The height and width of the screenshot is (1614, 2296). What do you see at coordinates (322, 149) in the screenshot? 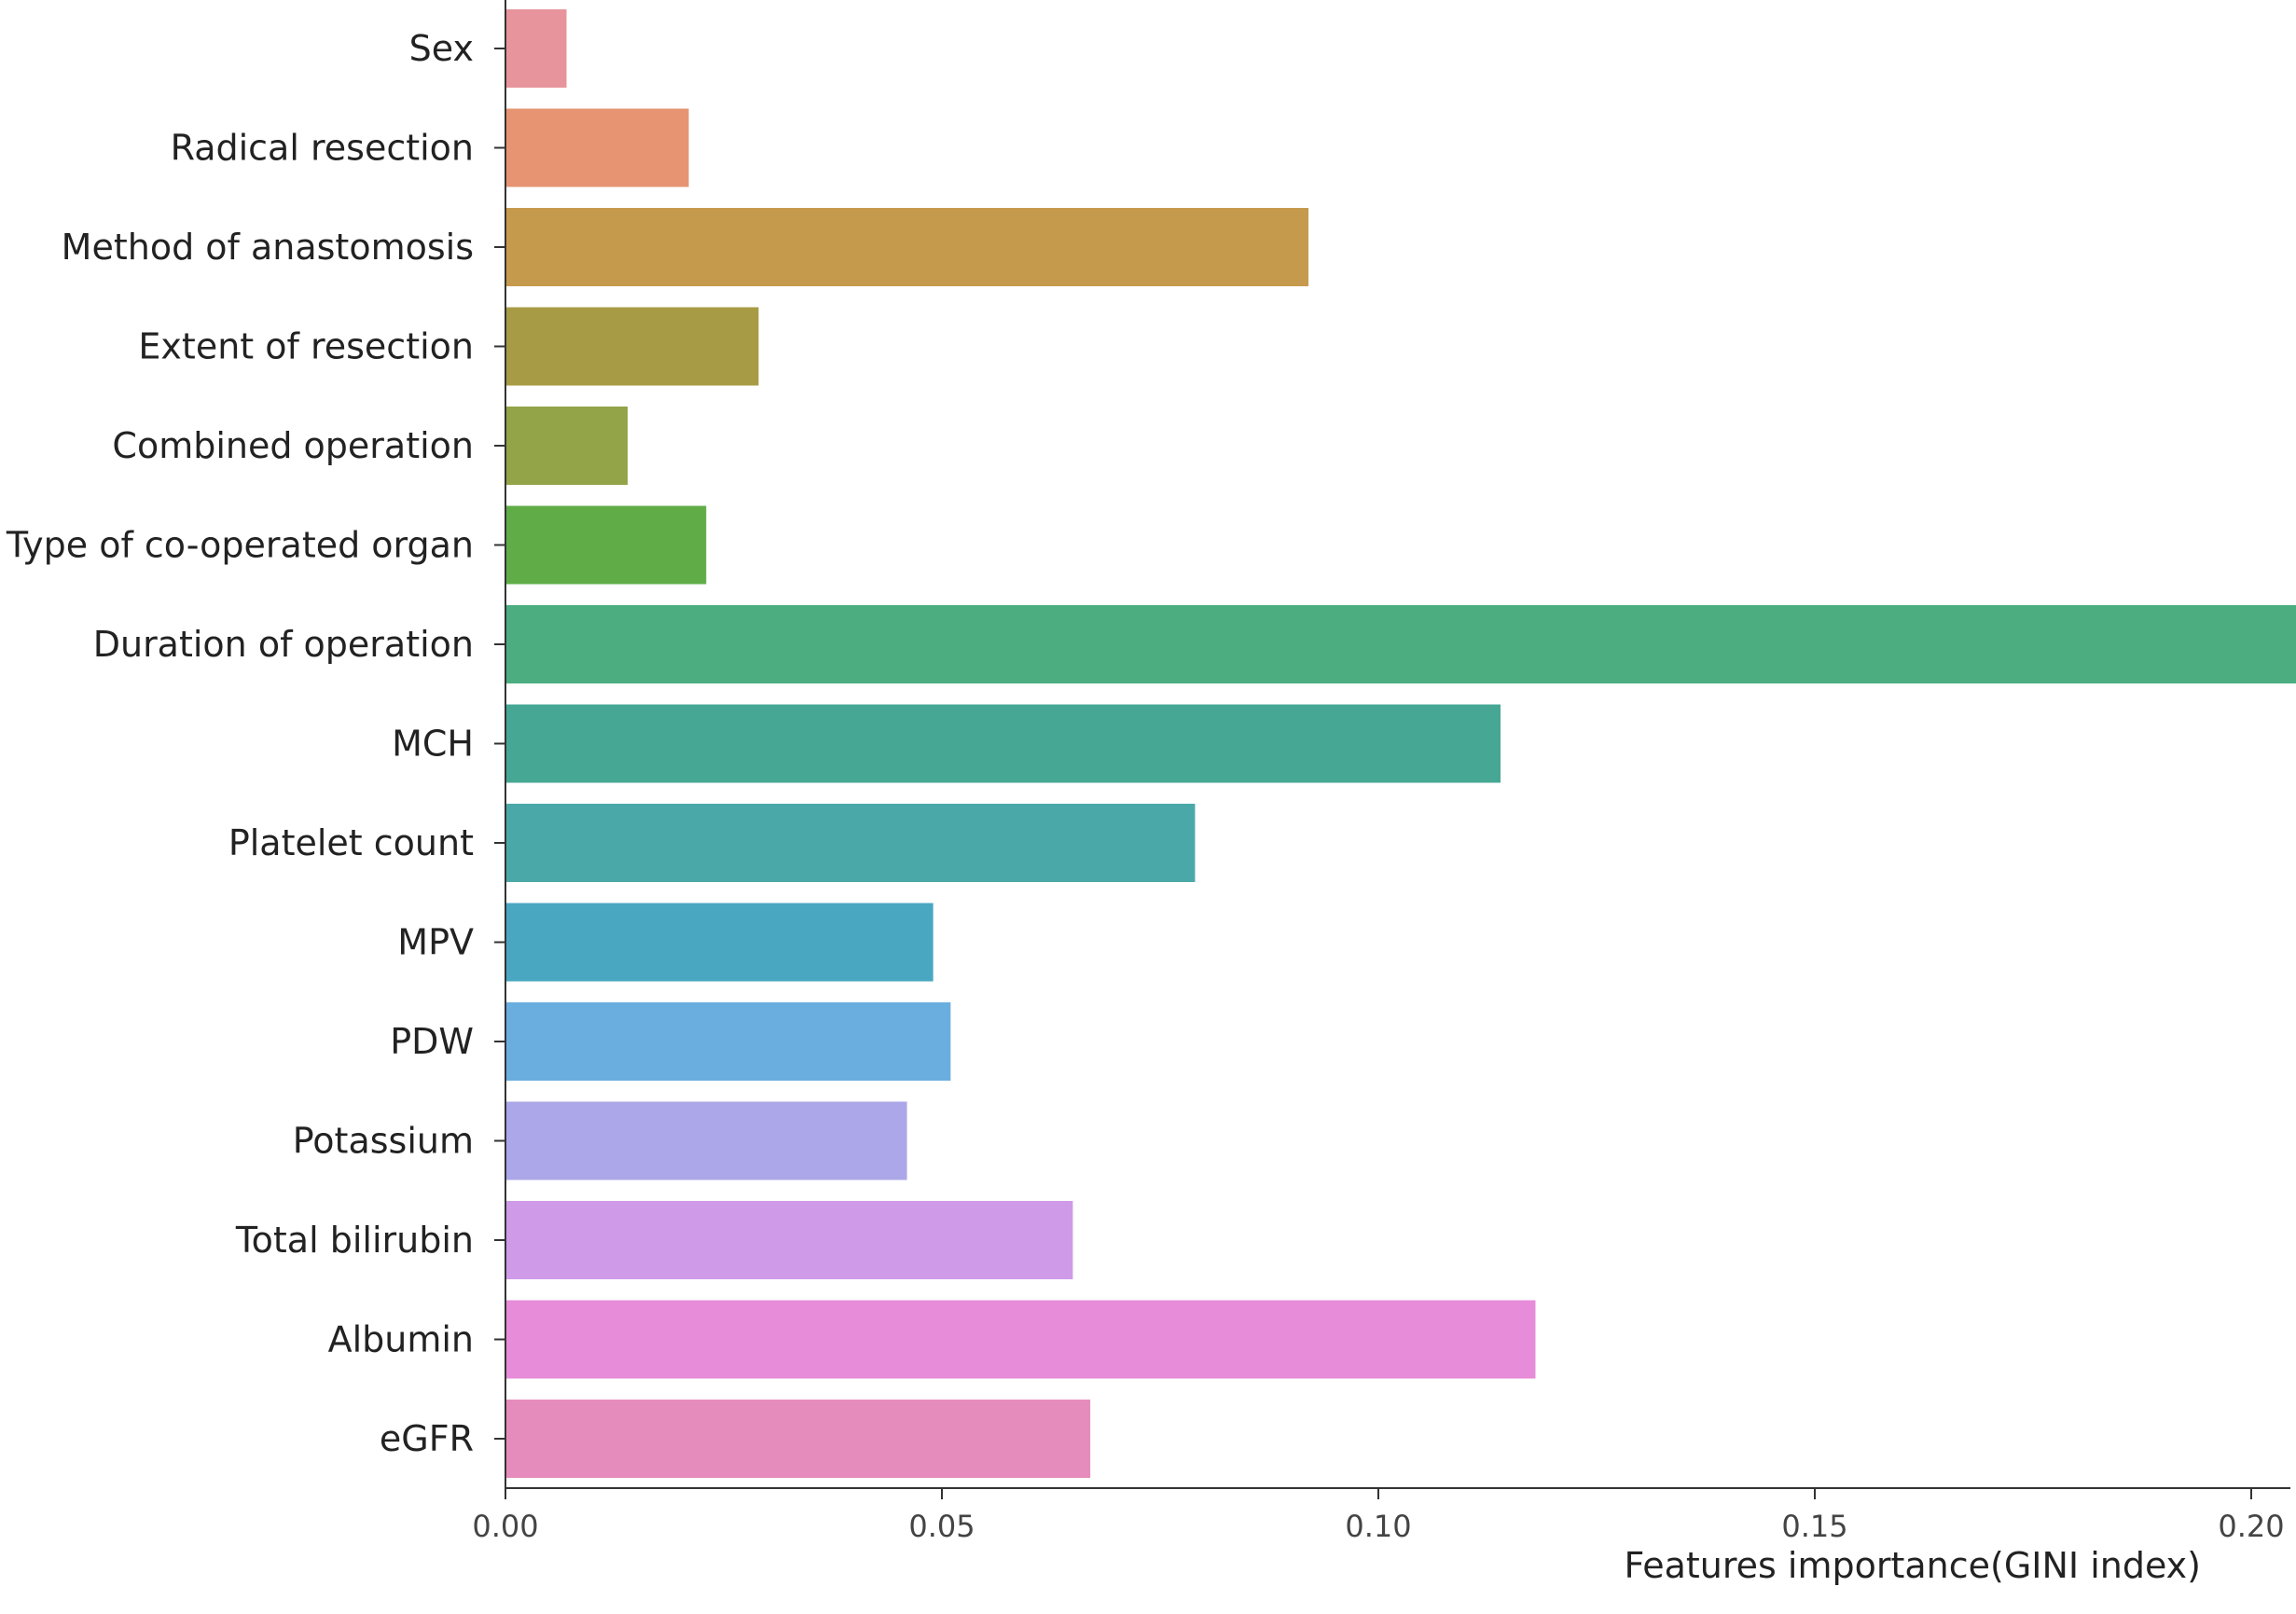
I see `y-tick-label: Radical resection` at bounding box center [322, 149].